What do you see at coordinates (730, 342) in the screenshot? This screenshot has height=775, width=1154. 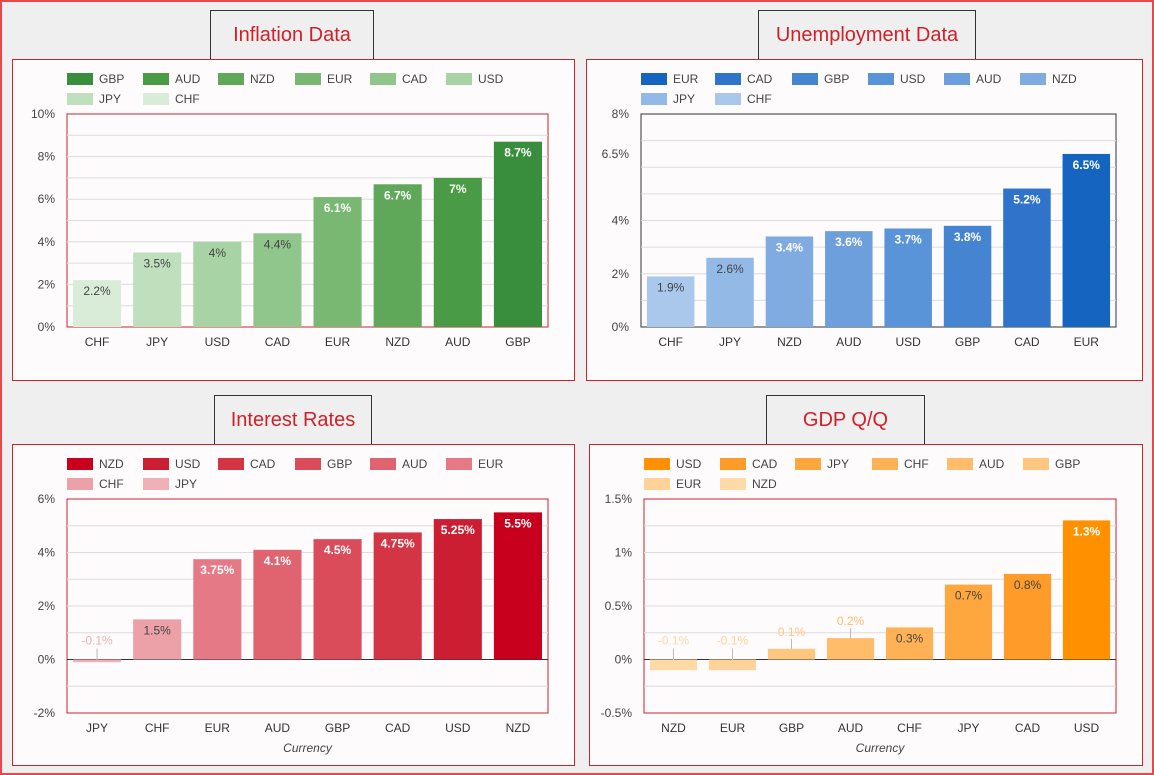 I see `x-tick-label: JPY` at bounding box center [730, 342].